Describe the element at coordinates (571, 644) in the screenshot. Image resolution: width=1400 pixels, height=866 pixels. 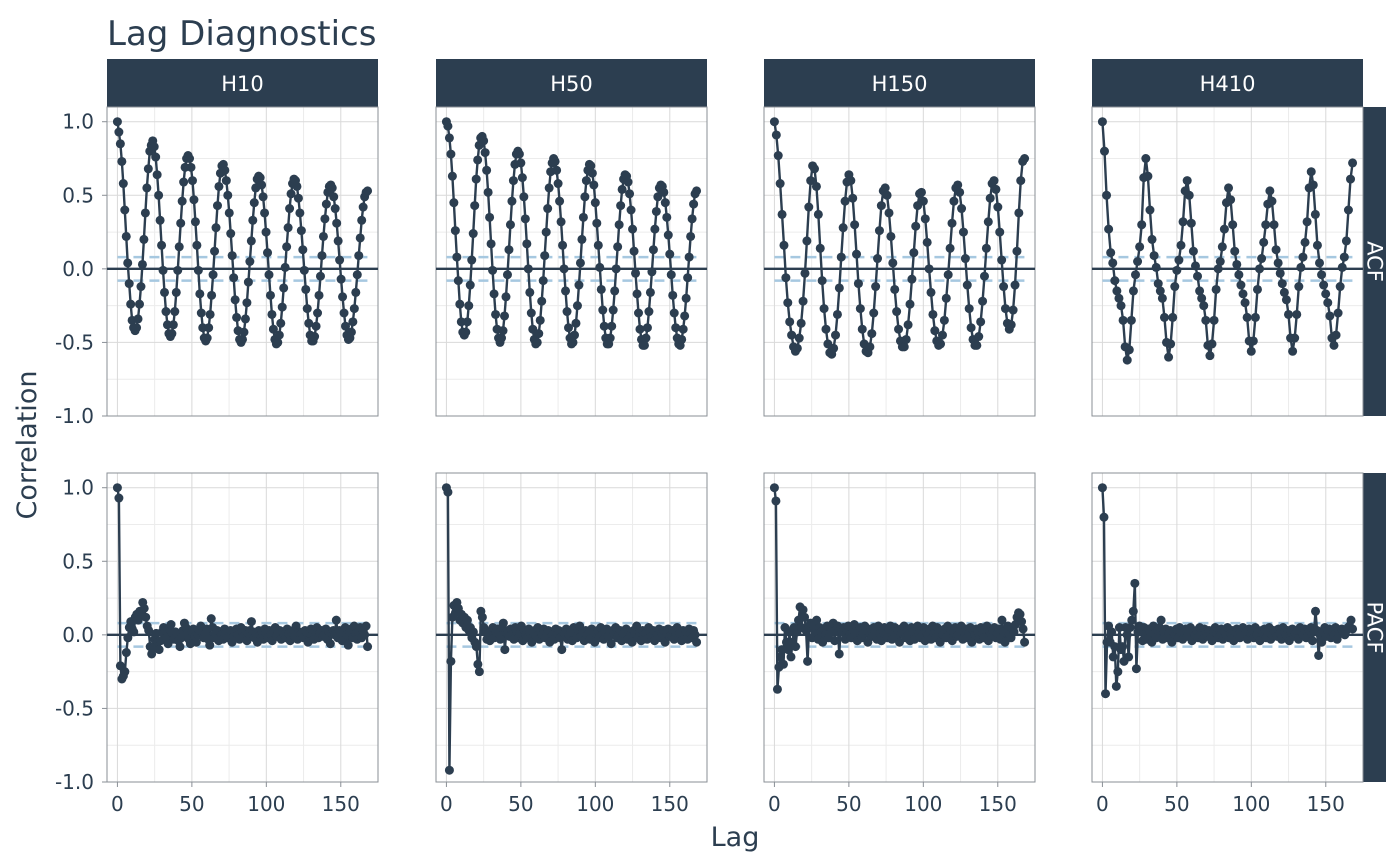
I see `panel-pacf-h50: 0 50 100 150` at that location.